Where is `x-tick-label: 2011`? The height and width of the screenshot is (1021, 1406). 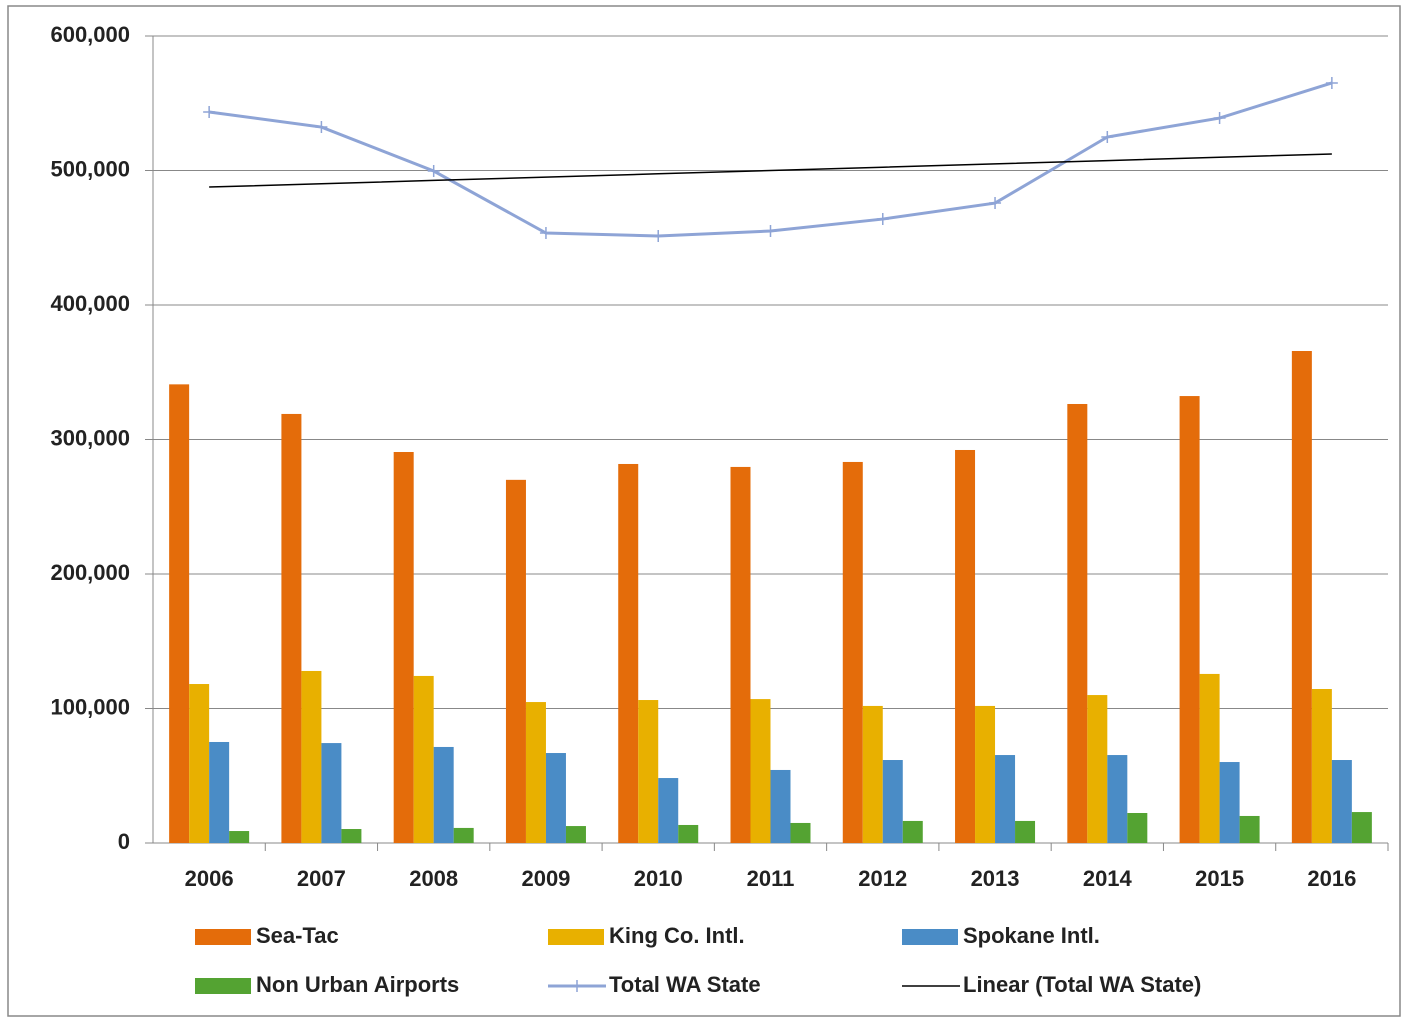 x-tick-label: 2011 is located at coordinates (771, 878).